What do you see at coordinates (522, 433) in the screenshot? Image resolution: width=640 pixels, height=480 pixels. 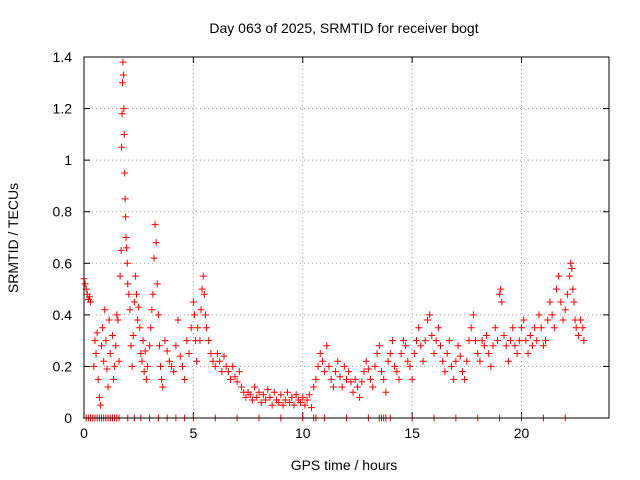 I see `x-tick-label: 20` at bounding box center [522, 433].